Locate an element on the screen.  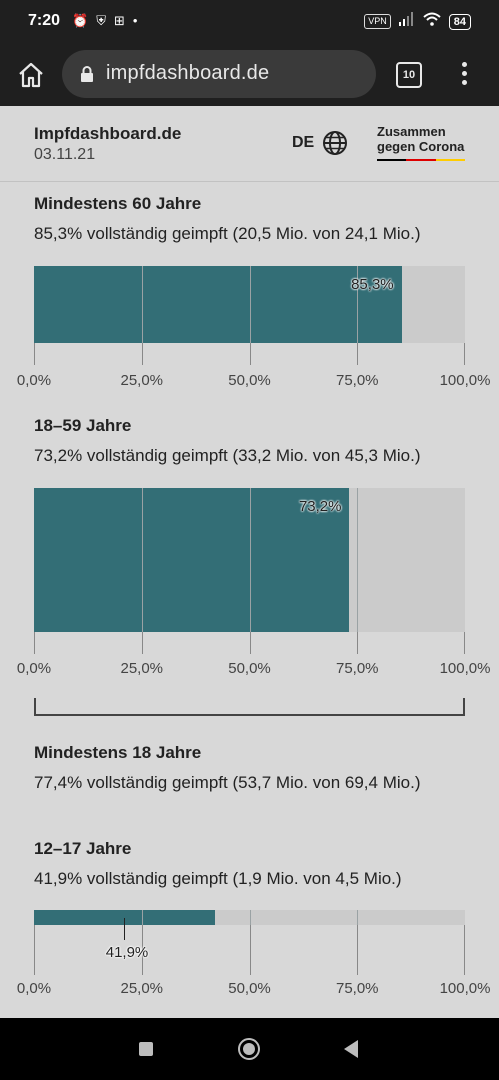
vpn-badge: VPN is located at coordinates (377, 21).